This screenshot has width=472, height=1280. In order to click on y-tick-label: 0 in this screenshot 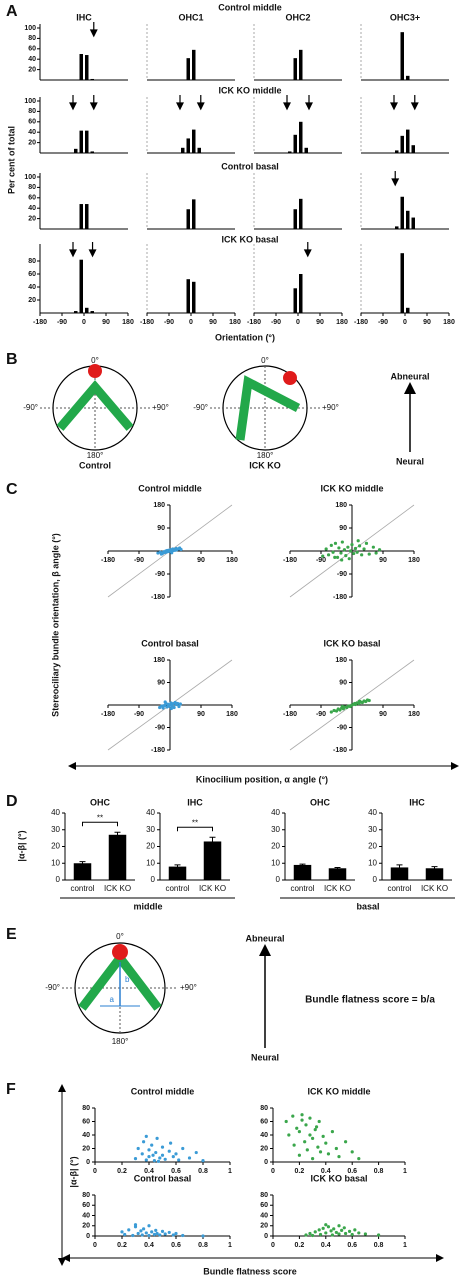, I will do `click(88, 1236)`.